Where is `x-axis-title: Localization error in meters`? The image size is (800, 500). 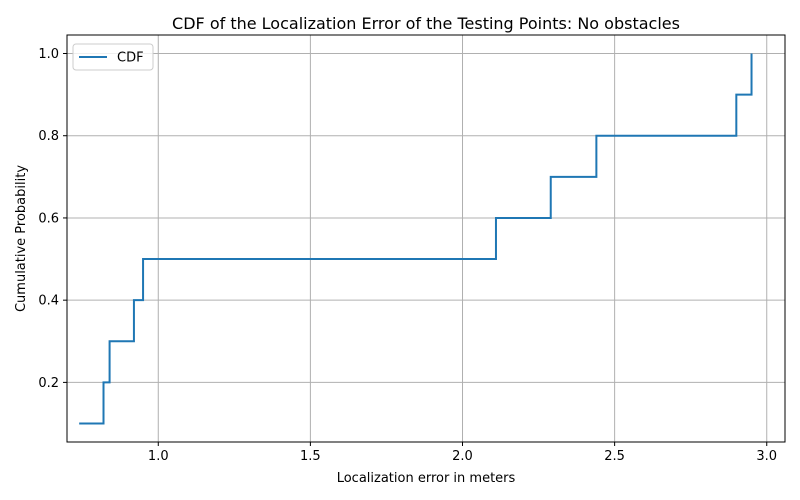
x-axis-title: Localization error in meters is located at coordinates (426, 478).